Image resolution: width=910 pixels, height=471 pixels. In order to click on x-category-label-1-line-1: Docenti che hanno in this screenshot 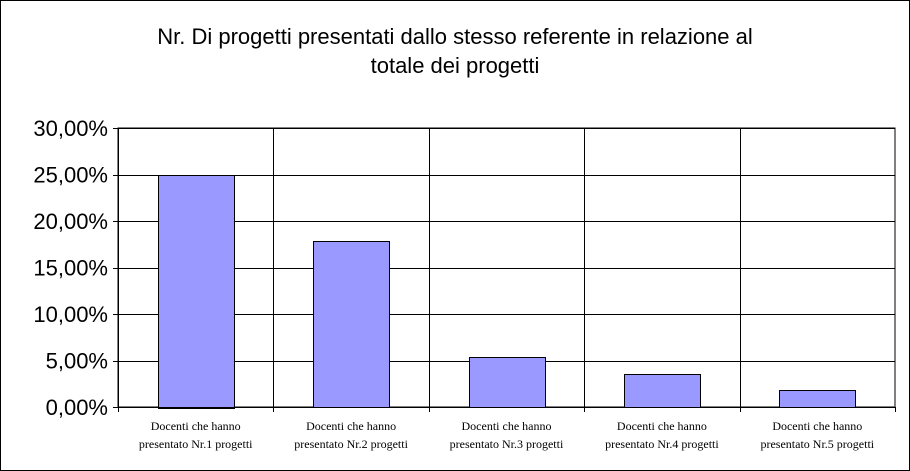, I will do `click(196, 426)`.